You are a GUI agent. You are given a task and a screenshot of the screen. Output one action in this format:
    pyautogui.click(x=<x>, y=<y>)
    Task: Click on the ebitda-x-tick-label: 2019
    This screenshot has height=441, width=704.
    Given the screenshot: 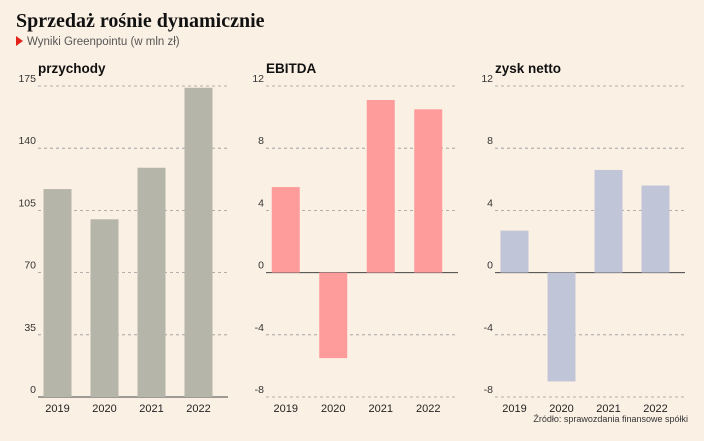 What is the action you would take?
    pyautogui.click(x=286, y=409)
    